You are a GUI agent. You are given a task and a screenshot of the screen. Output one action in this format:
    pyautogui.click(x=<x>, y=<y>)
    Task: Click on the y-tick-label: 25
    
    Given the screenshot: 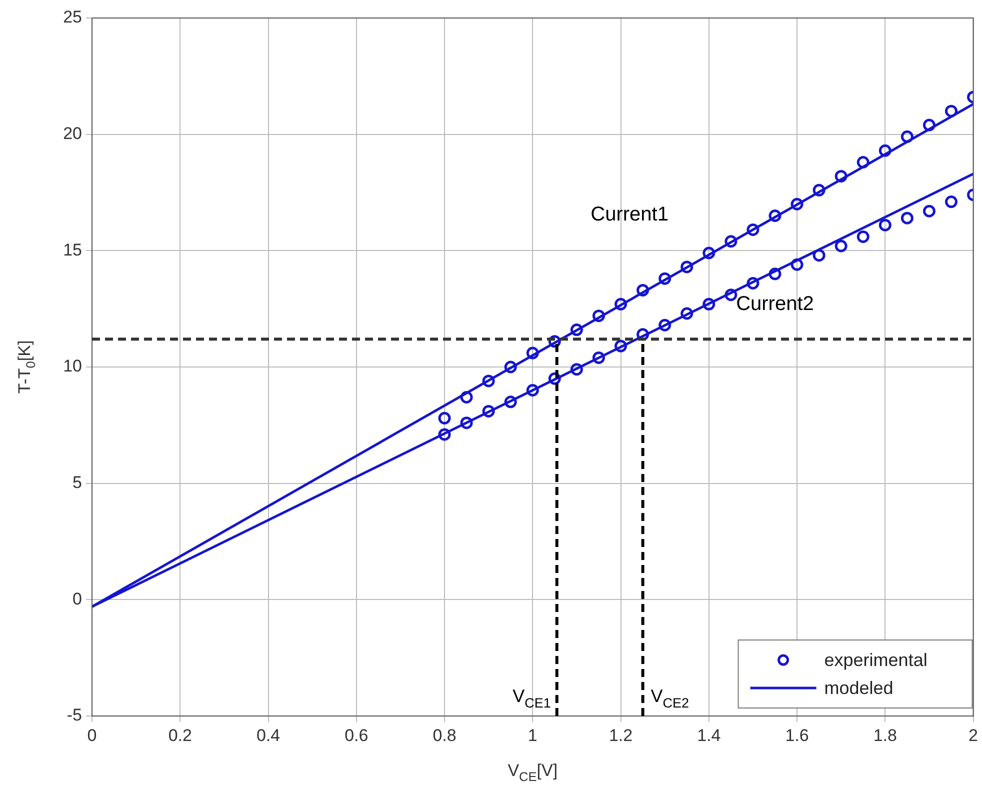 What is the action you would take?
    pyautogui.click(x=72, y=17)
    